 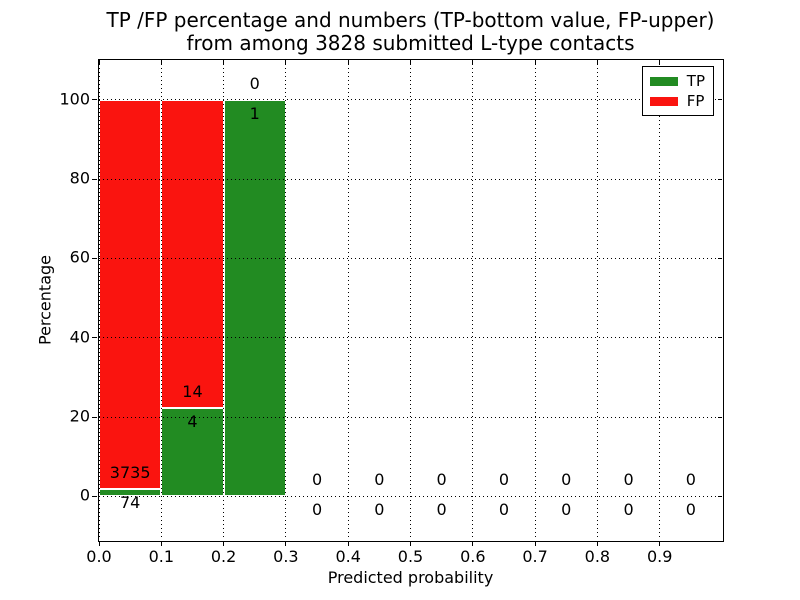 I want to click on x-tick-label: 0.0, so click(x=99, y=556).